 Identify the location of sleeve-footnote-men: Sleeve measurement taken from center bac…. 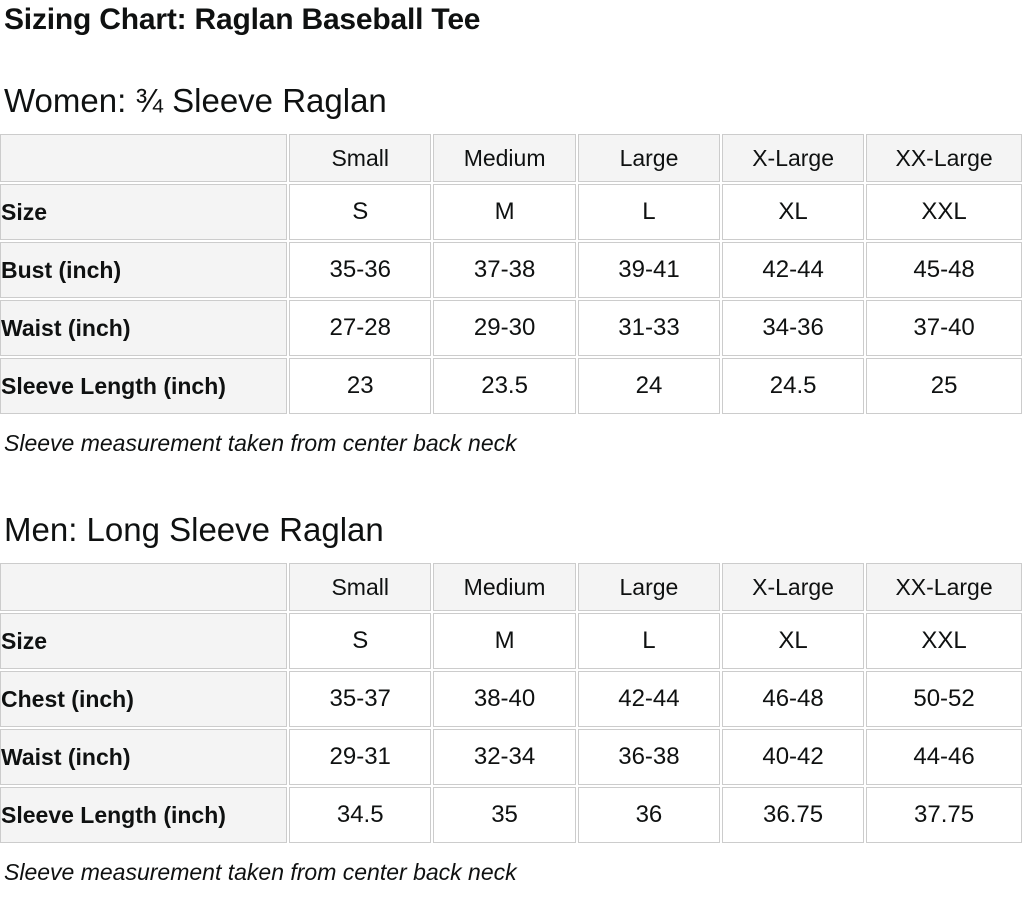
(260, 872).